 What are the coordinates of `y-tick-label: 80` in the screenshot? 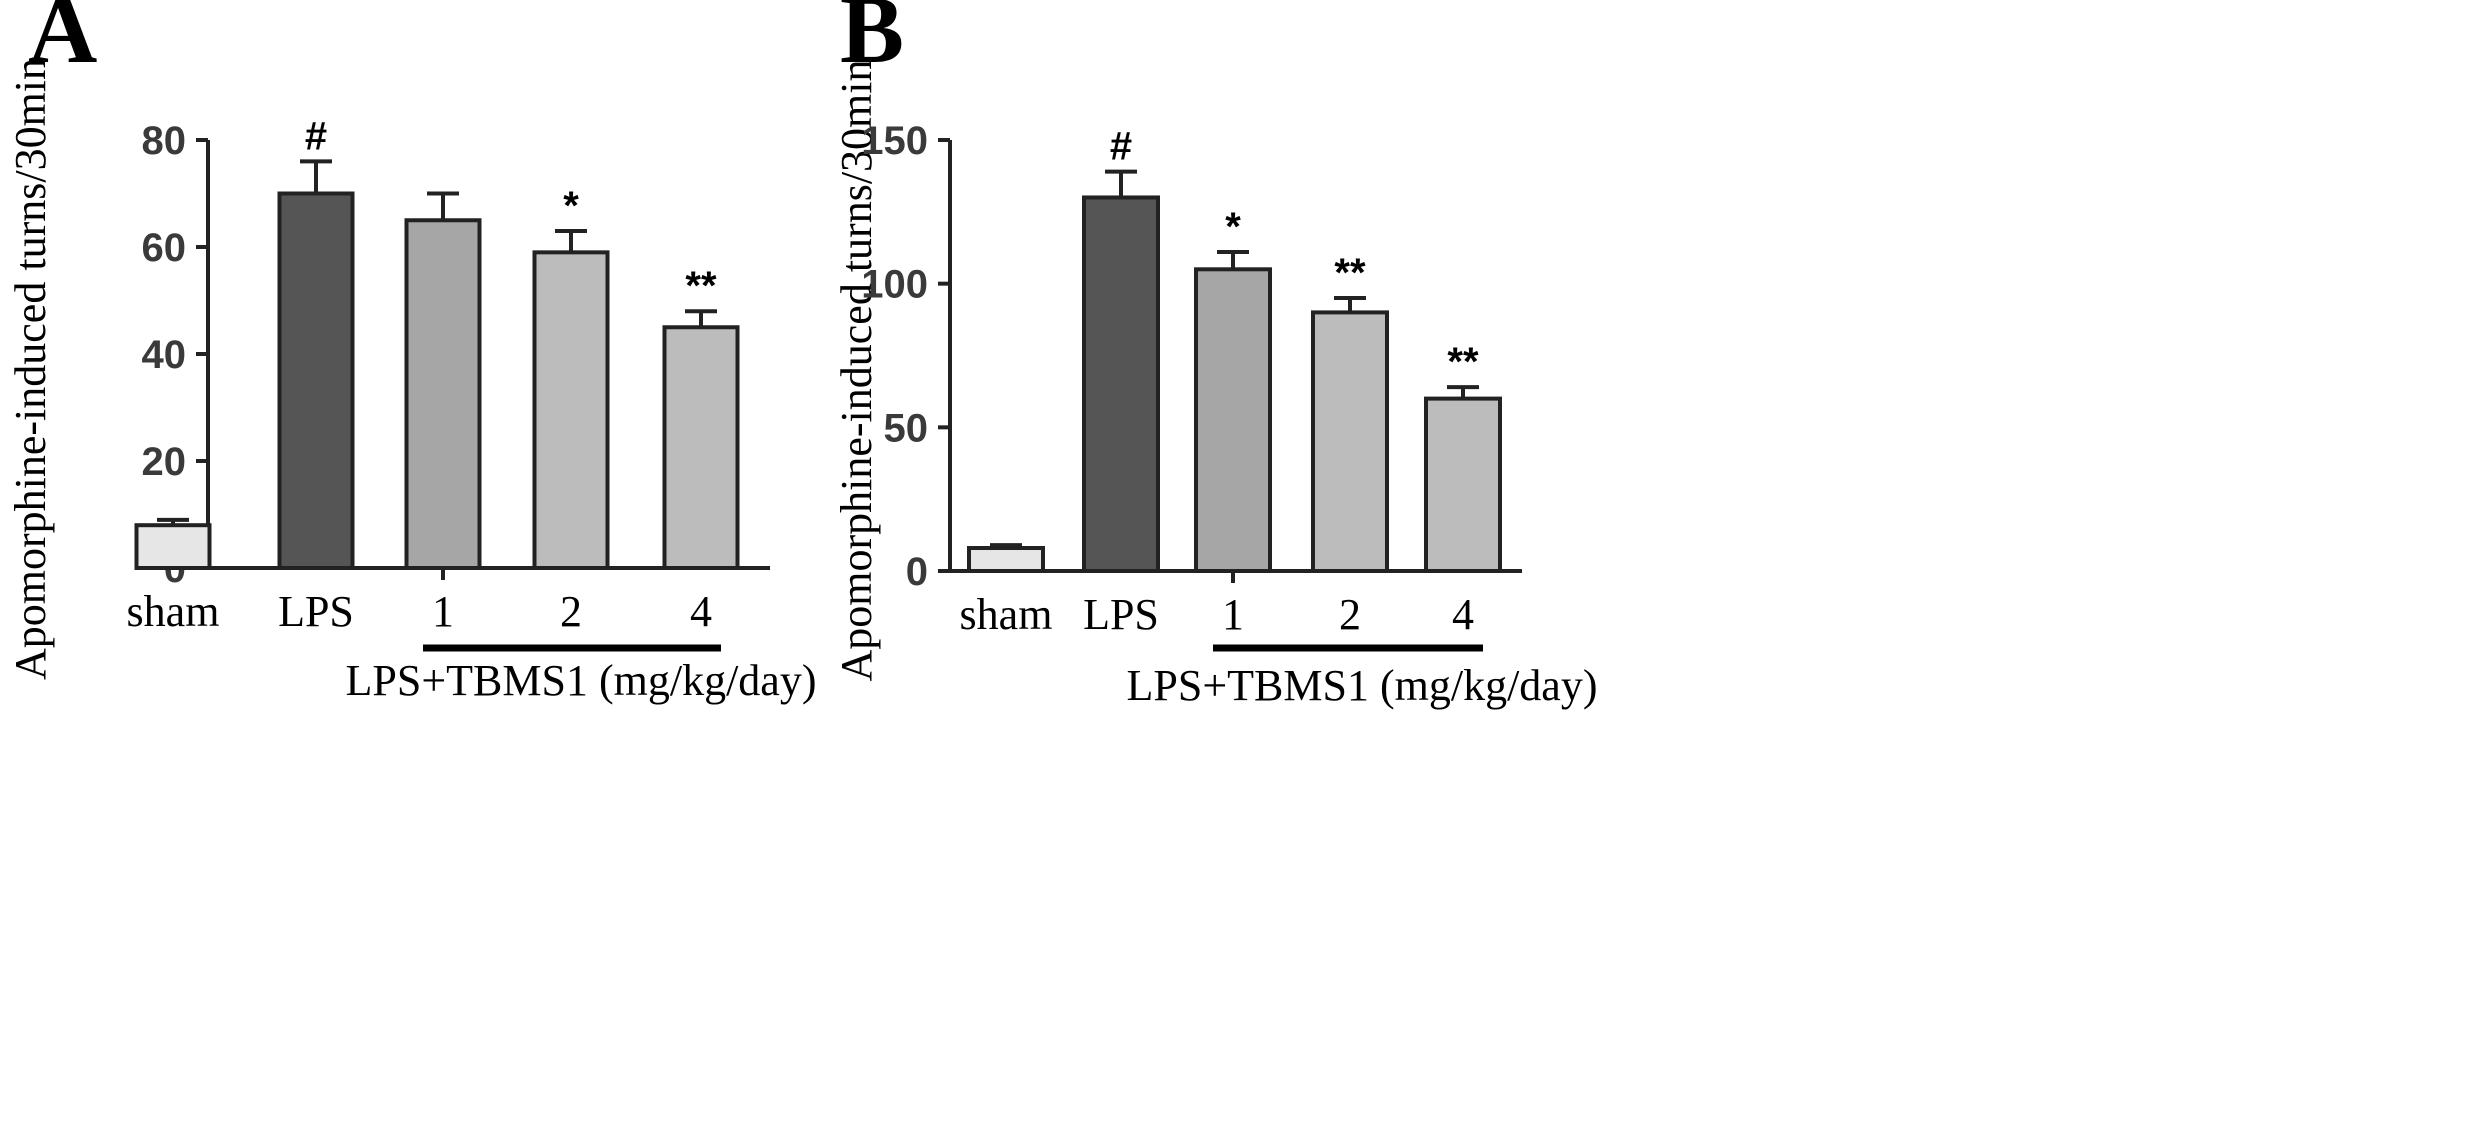 It's located at (164, 141).